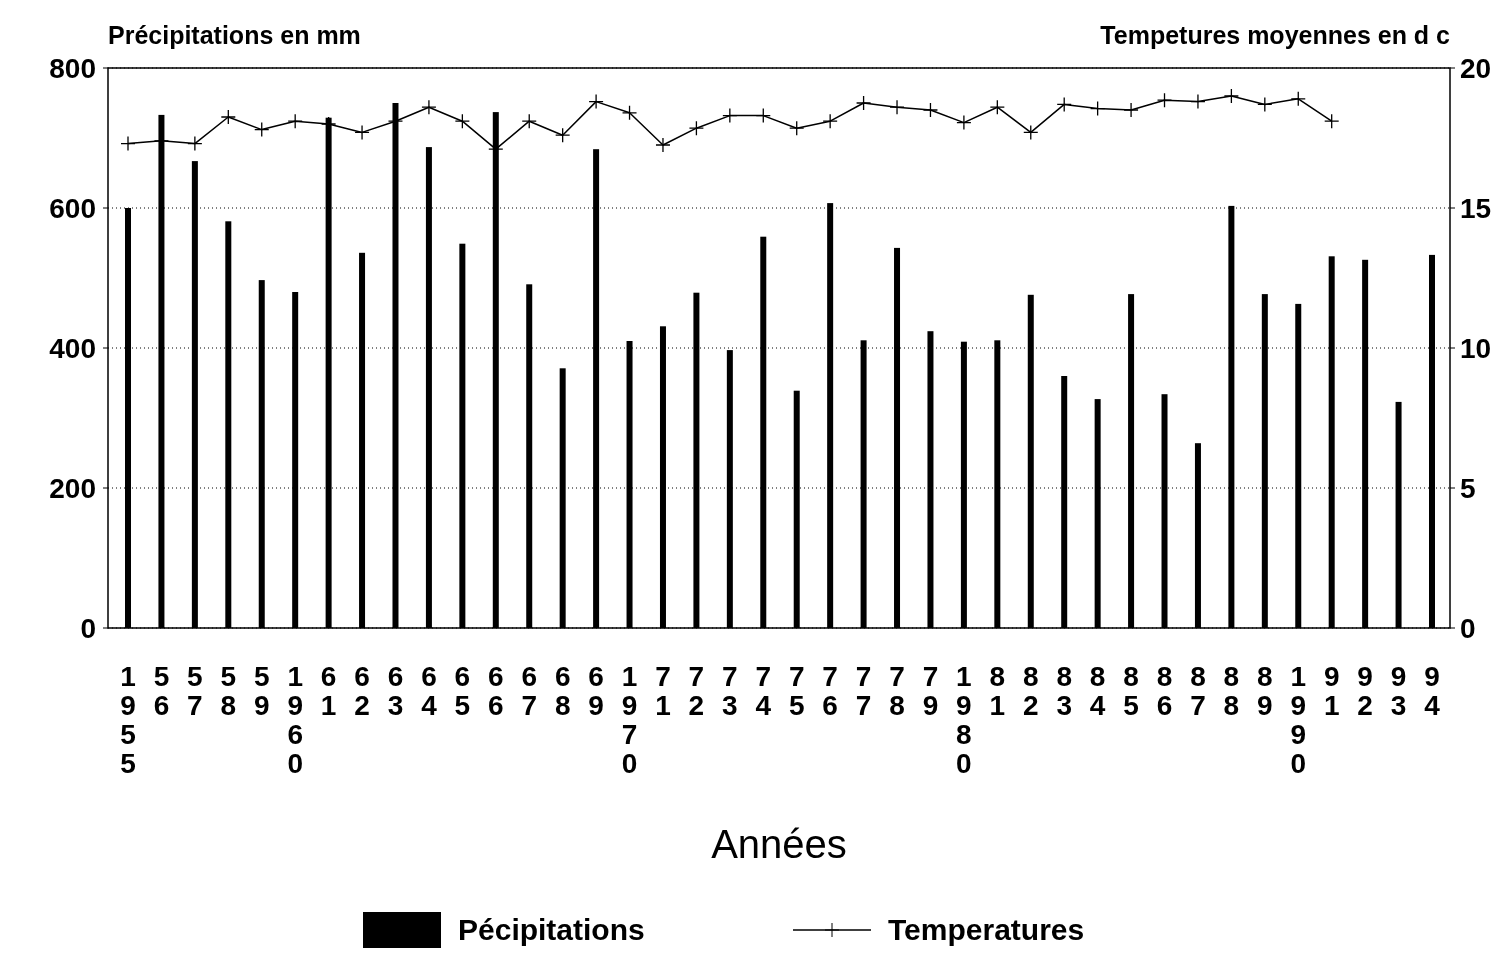 This screenshot has width=1511, height=971. I want to click on x-tick-label: 78, so click(897, 691).